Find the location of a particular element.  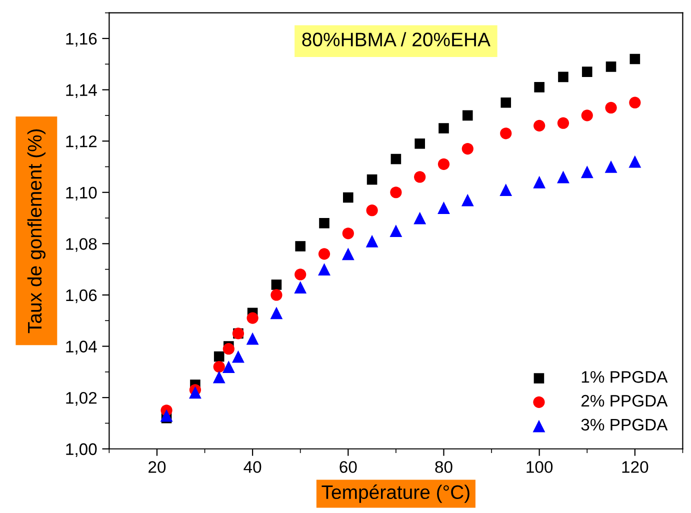

x-axis-title: Température (°C) is located at coordinates (396, 493).